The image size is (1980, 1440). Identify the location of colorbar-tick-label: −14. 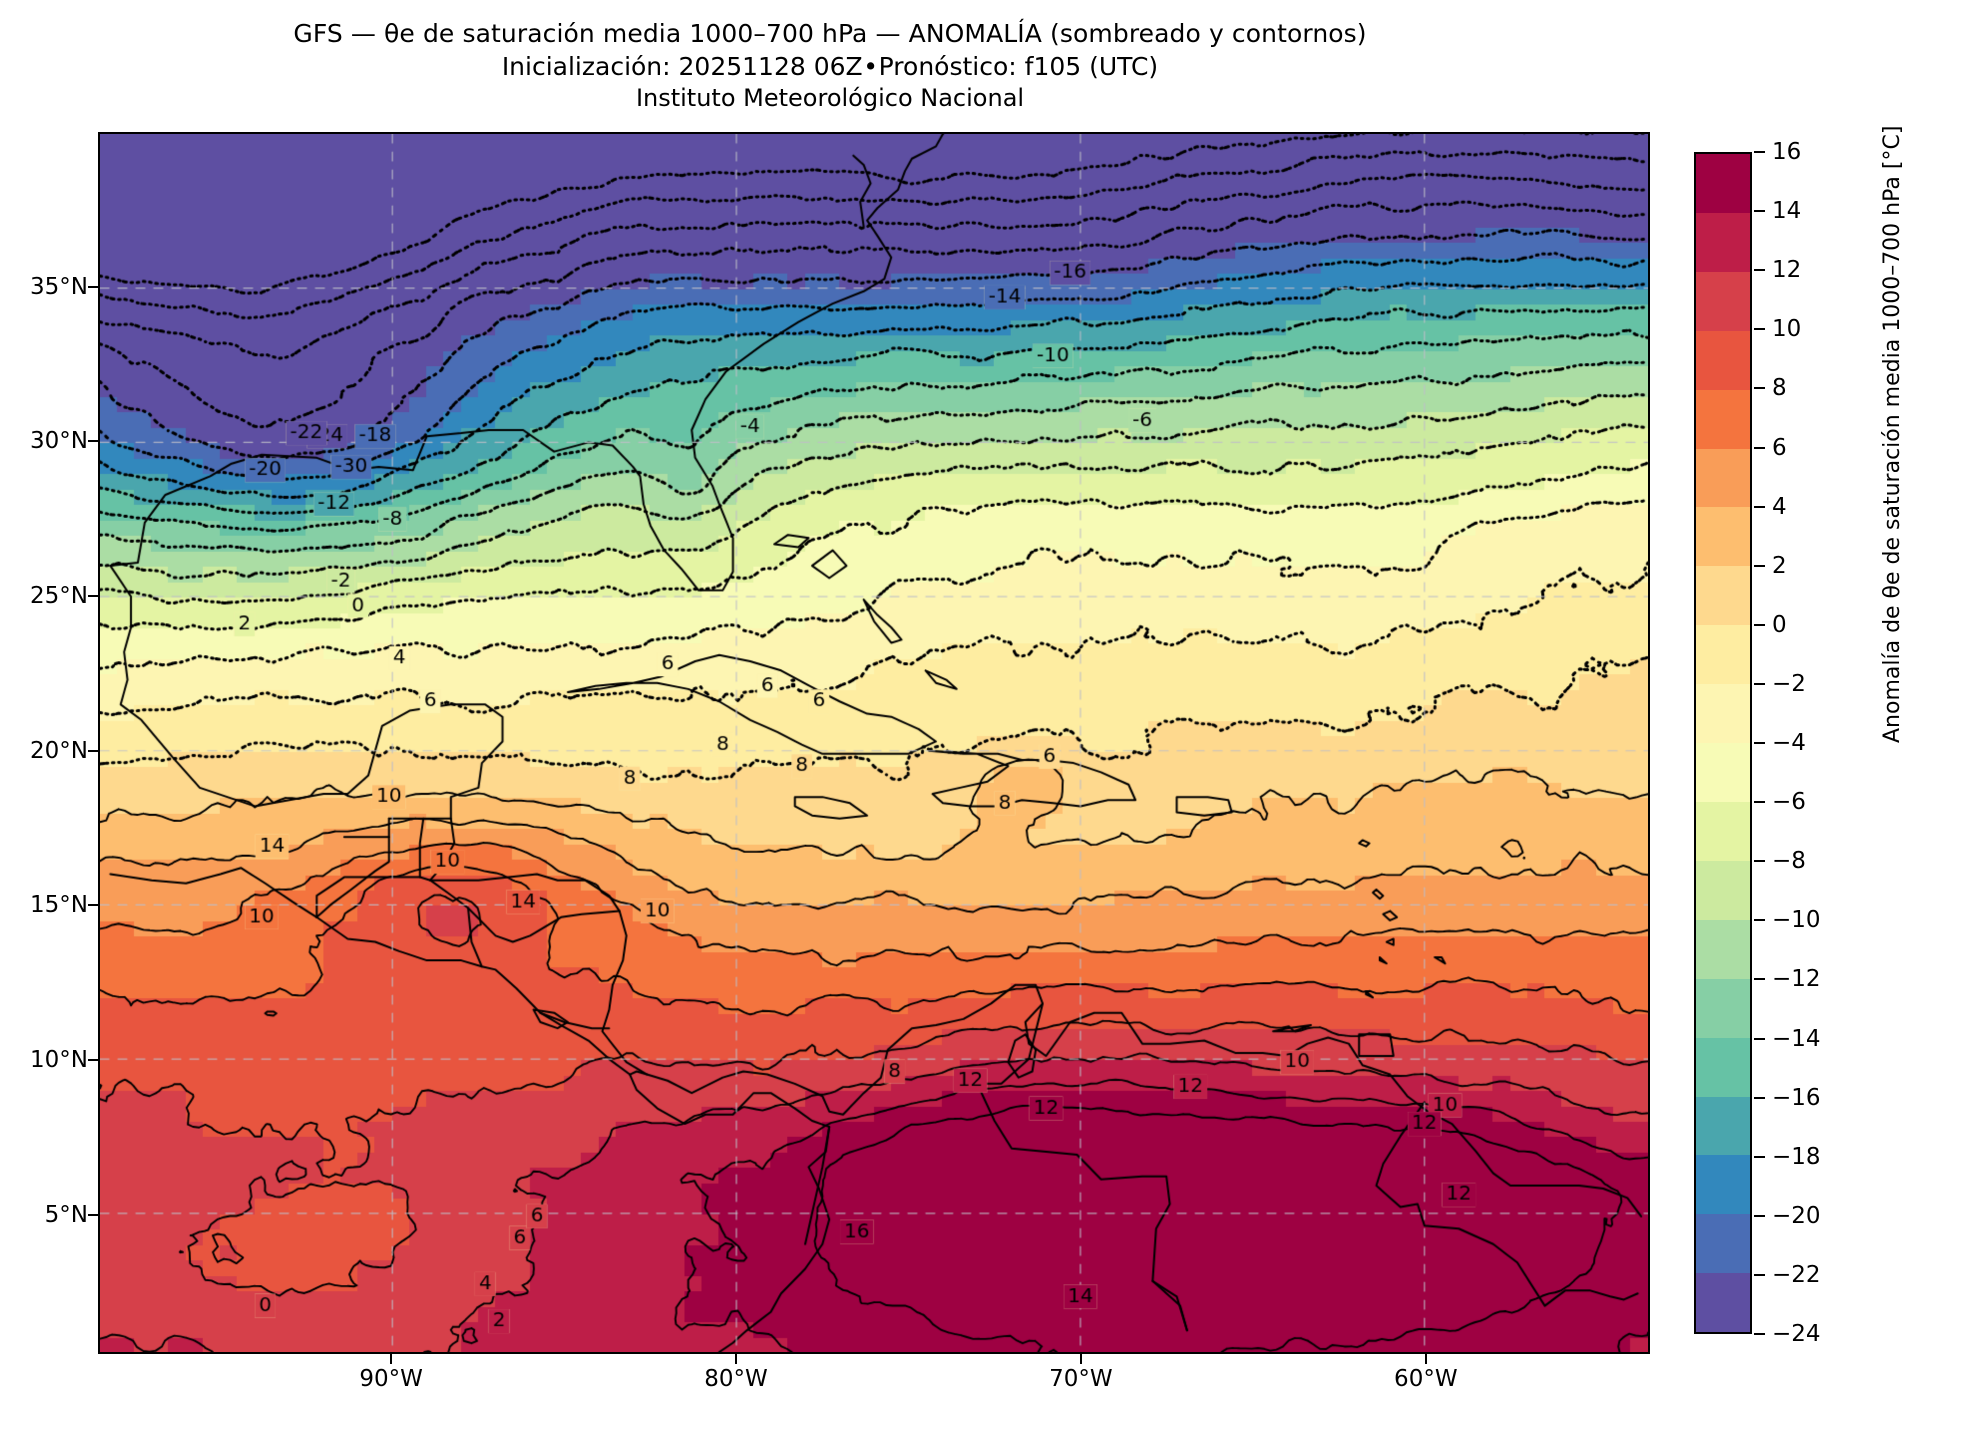
(1796, 1038).